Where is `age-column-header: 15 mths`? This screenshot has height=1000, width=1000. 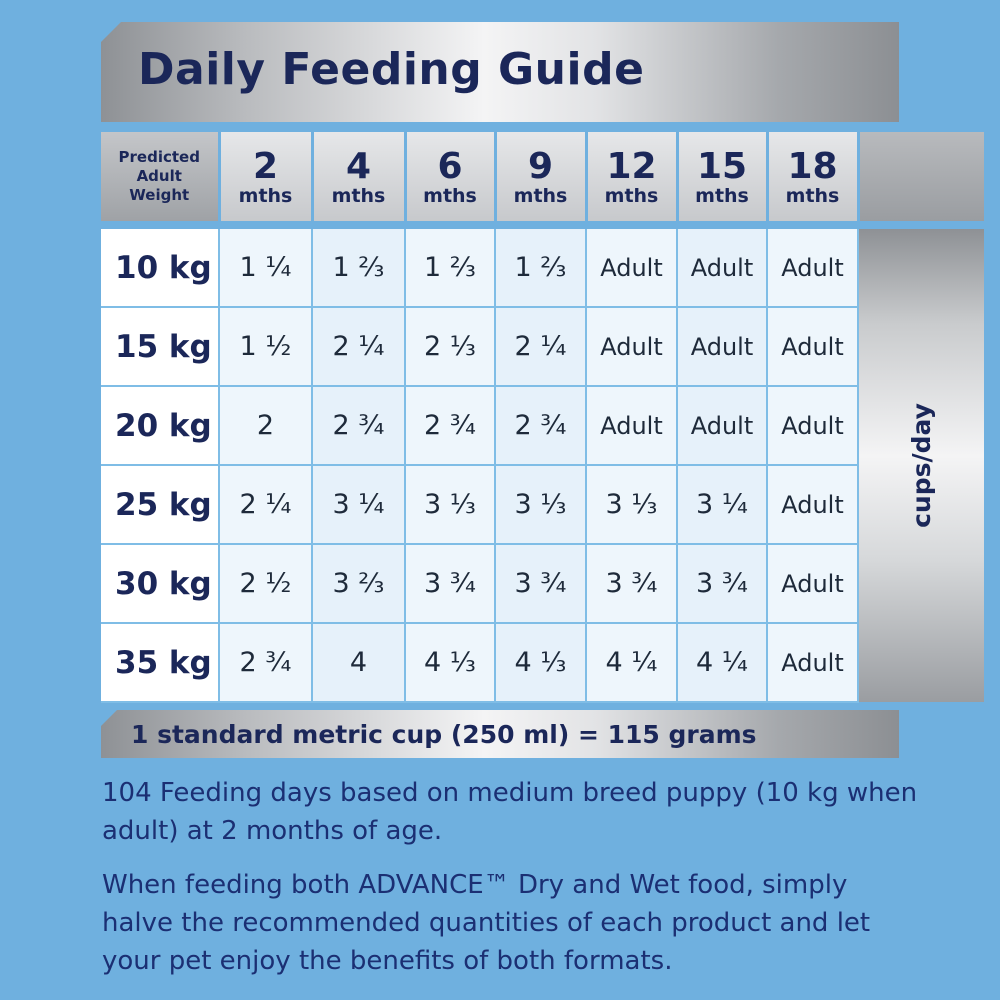 age-column-header: 15 mths is located at coordinates (723, 176).